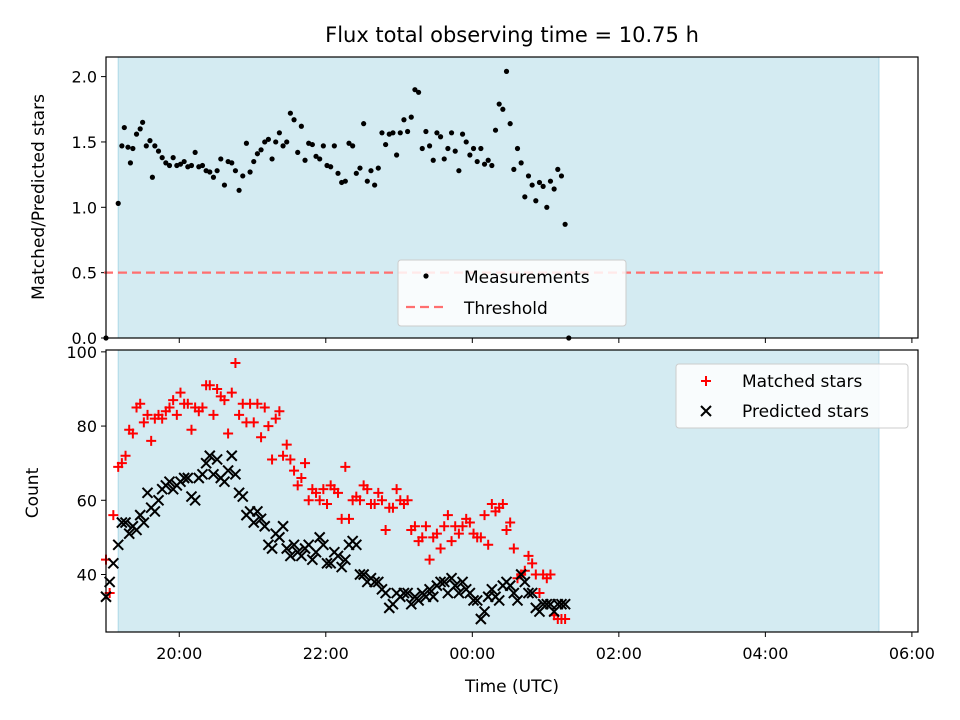  I want to click on legend-threshold-label: Threshold, so click(505, 309).